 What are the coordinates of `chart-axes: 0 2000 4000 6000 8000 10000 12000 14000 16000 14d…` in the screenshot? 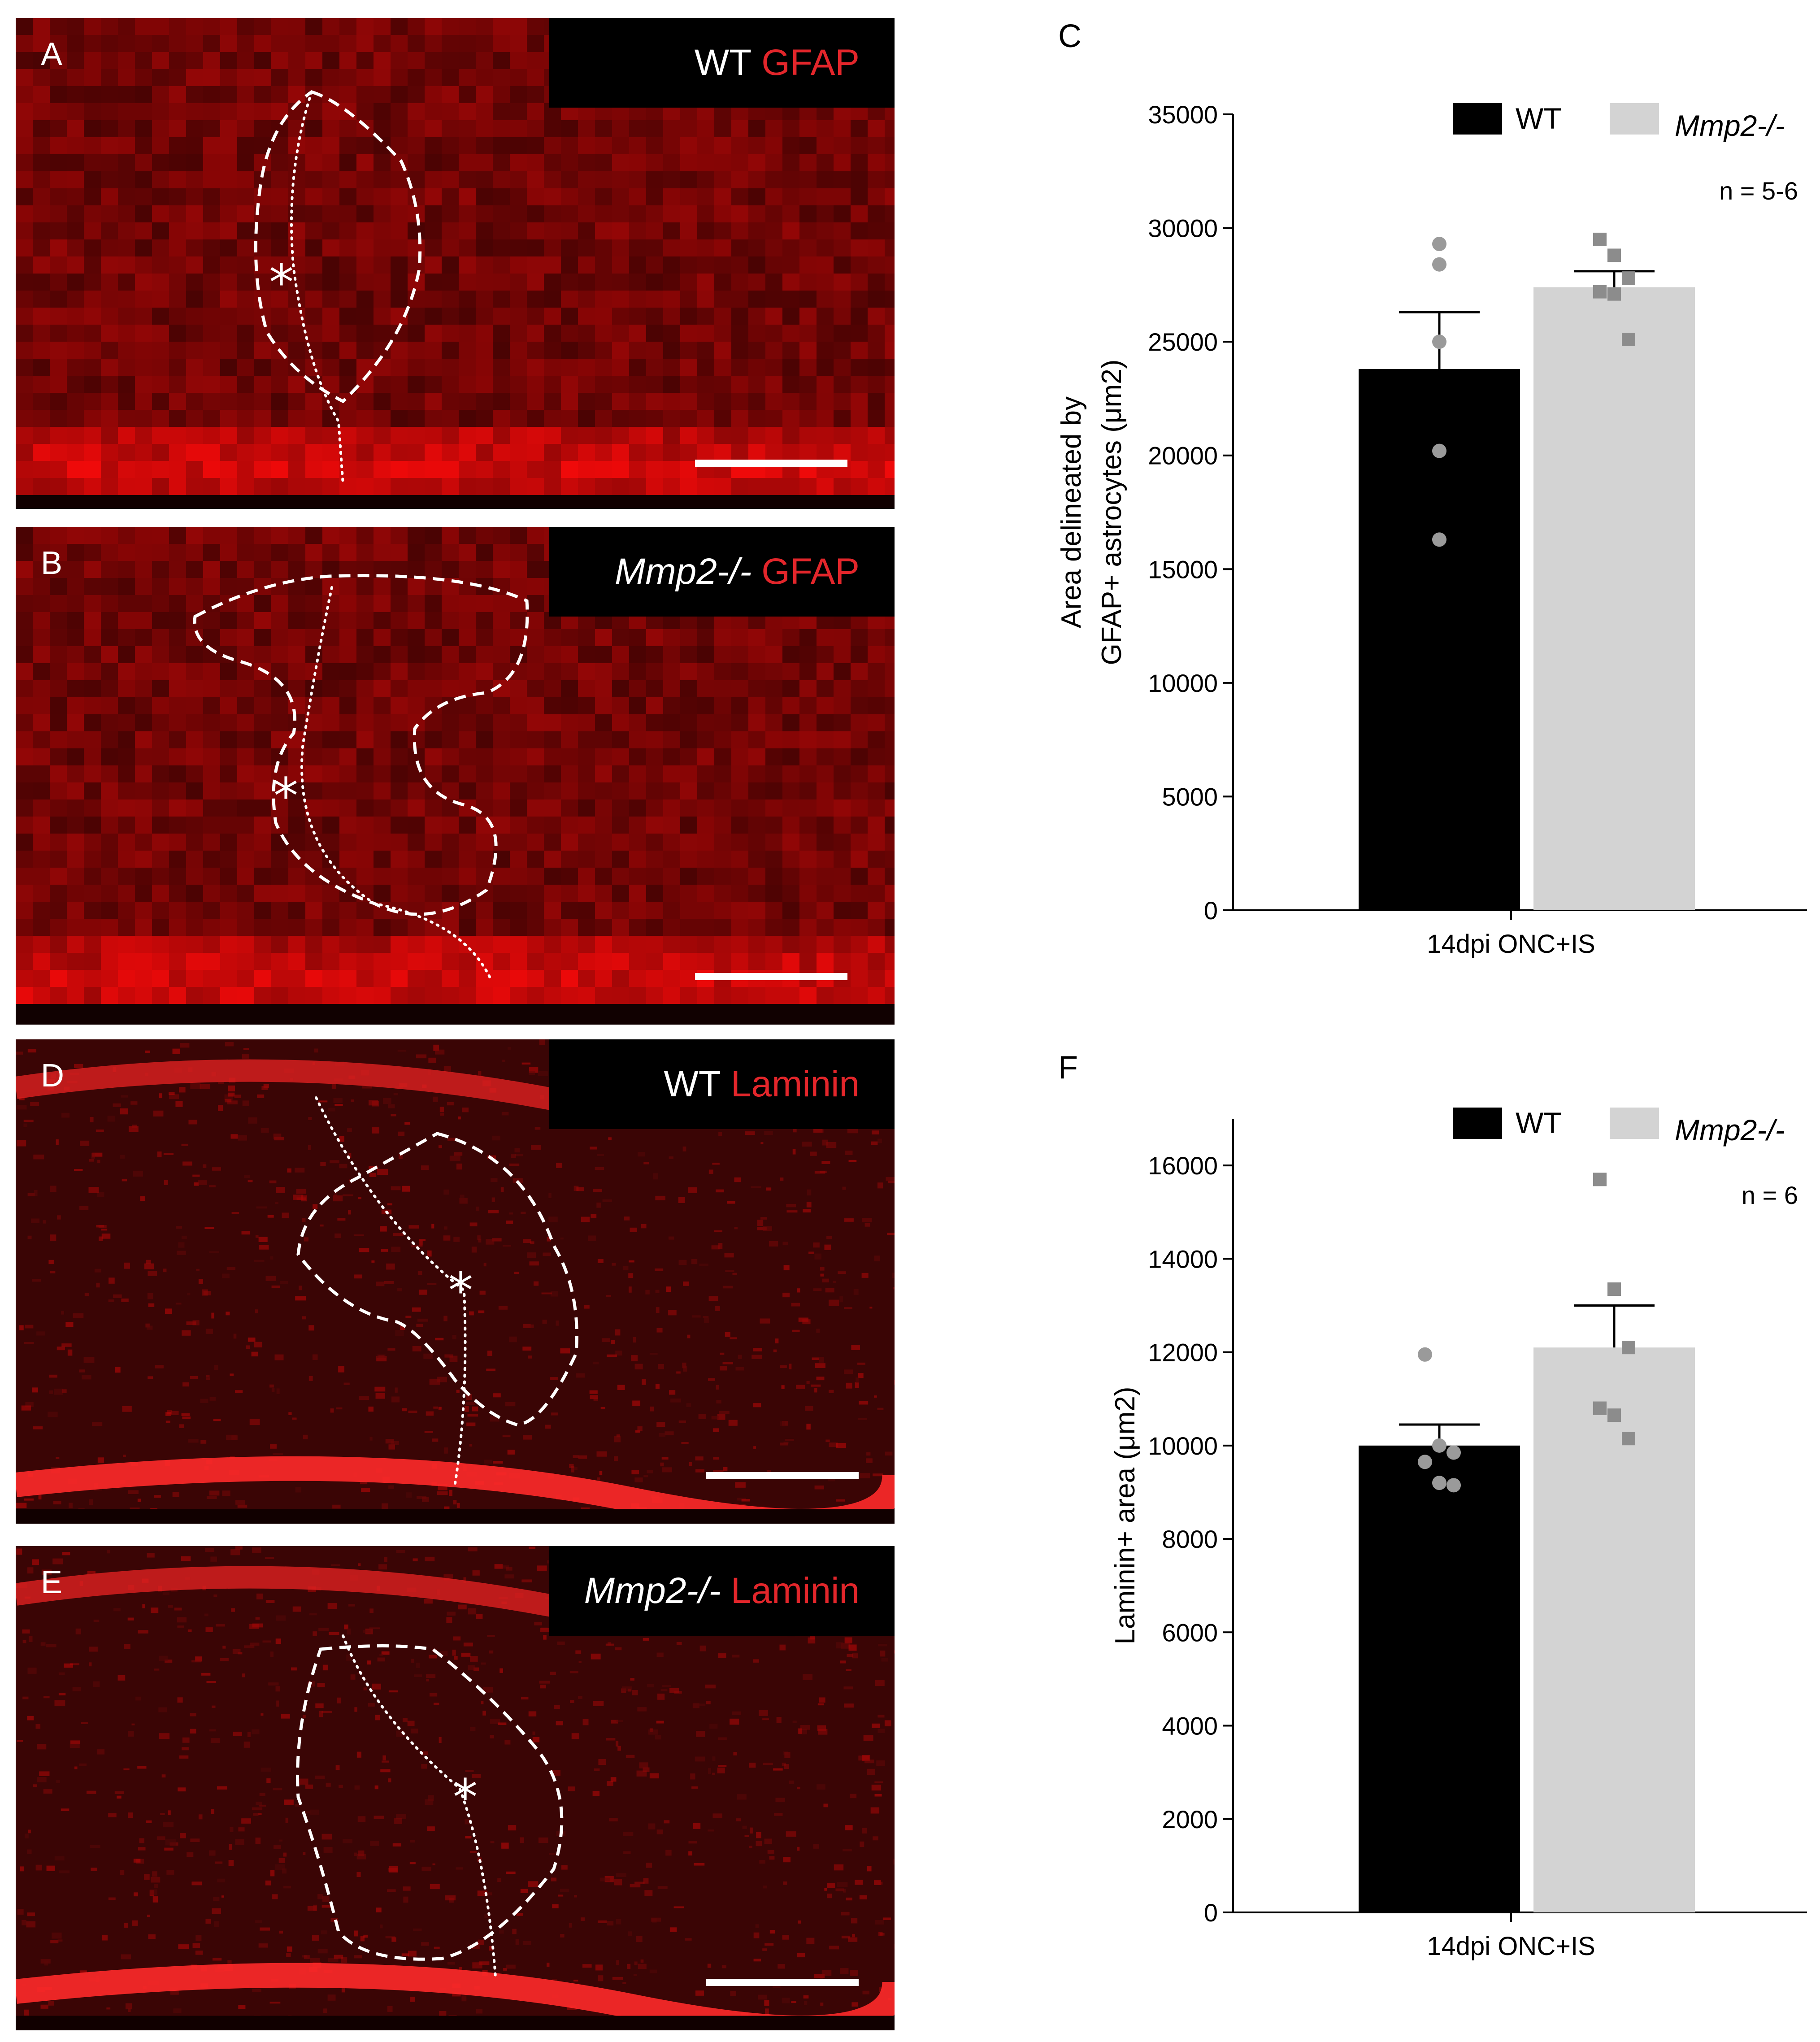 It's located at (1477, 1540).